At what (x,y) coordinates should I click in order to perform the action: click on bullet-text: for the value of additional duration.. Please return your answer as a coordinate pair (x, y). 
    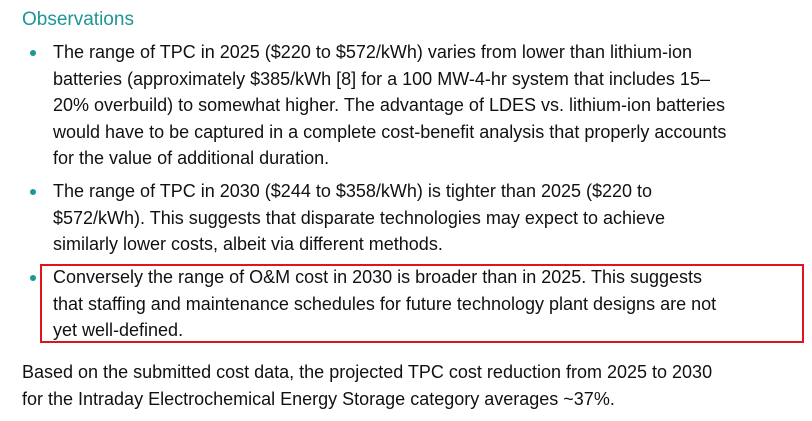
    Looking at the image, I should click on (191, 158).